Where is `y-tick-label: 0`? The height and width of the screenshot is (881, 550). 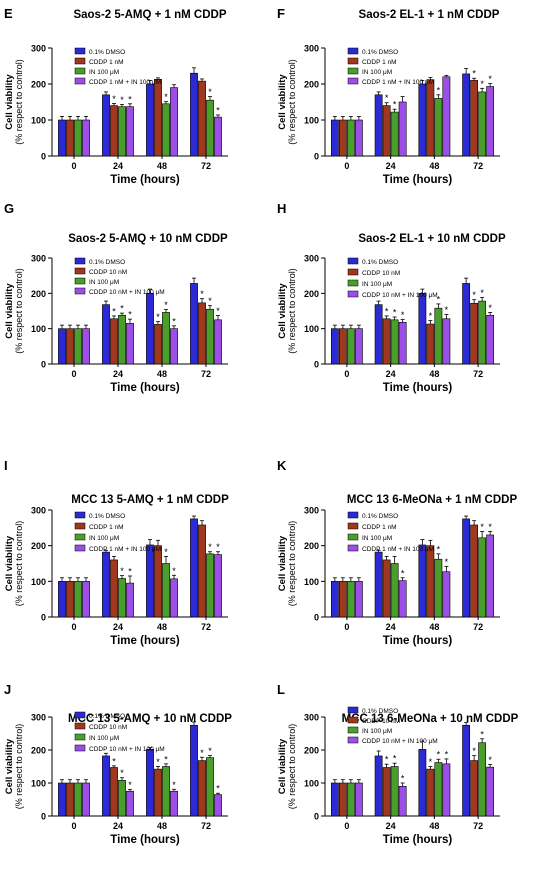
y-tick-label: 0 is located at coordinates (43, 157).